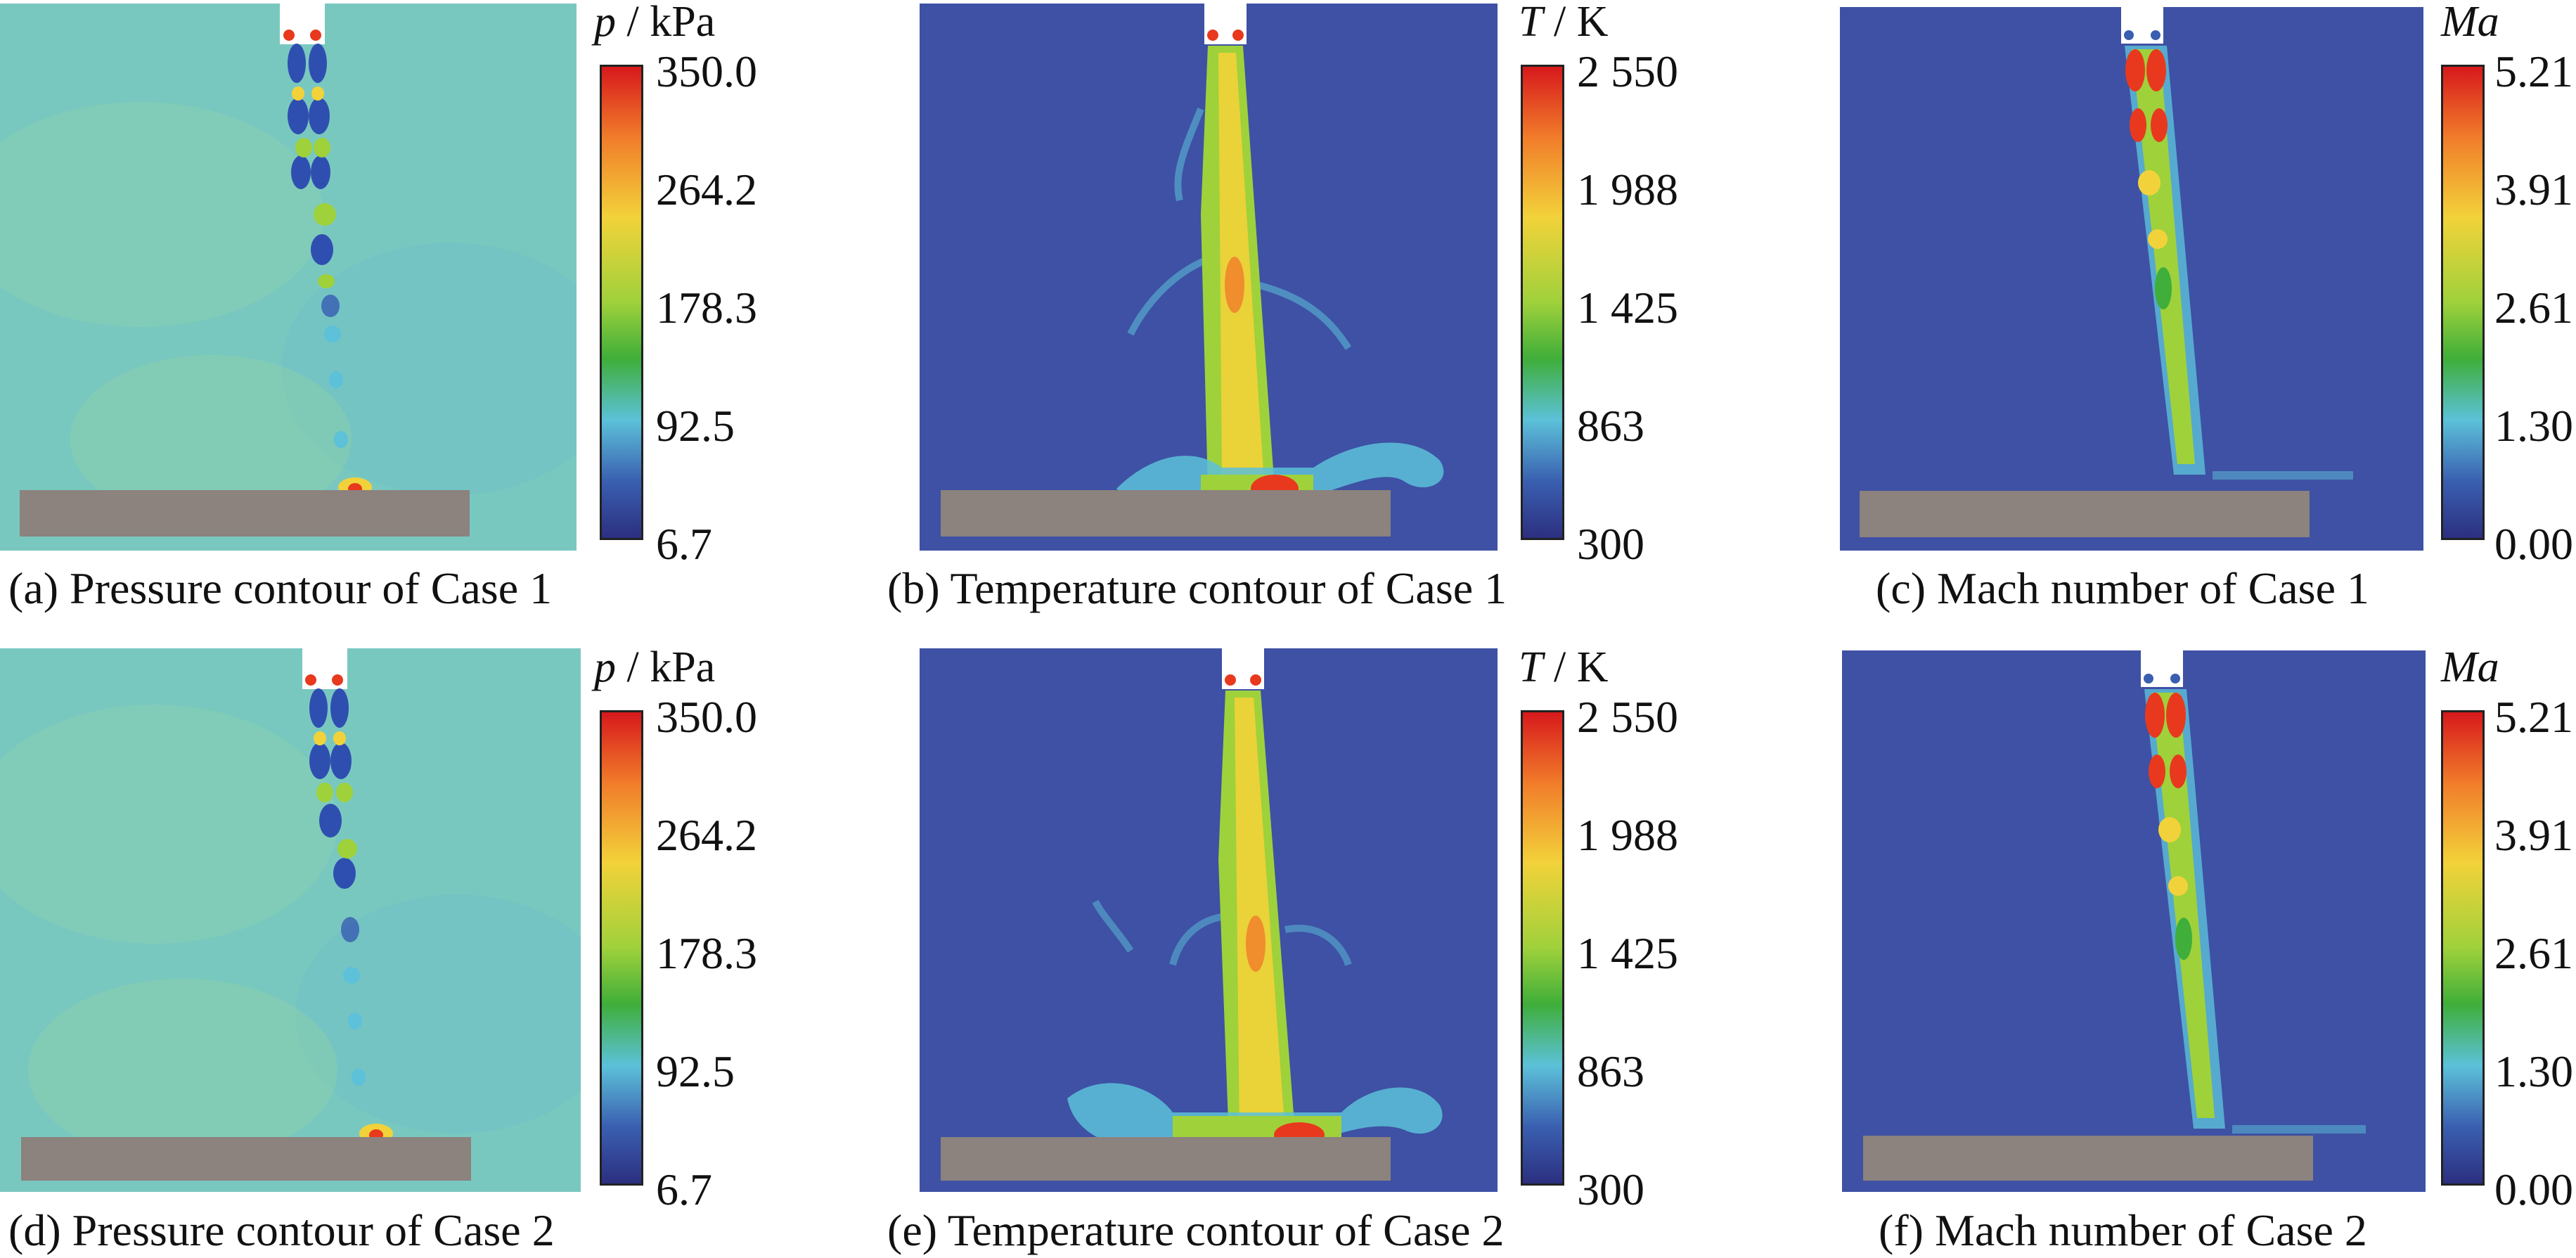  What do you see at coordinates (281, 1230) in the screenshot?
I see `panel-caption: (d) Pressure contour of Case 2` at bounding box center [281, 1230].